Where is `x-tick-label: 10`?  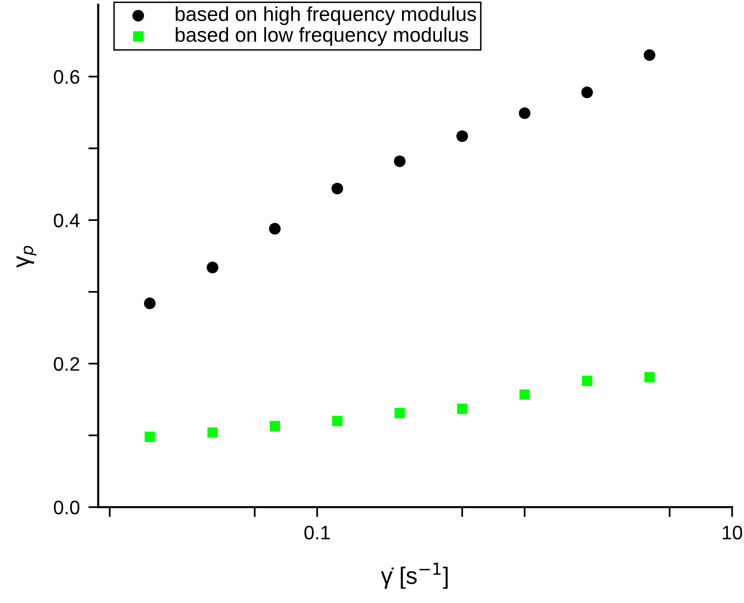
x-tick-label: 10 is located at coordinates (732, 533).